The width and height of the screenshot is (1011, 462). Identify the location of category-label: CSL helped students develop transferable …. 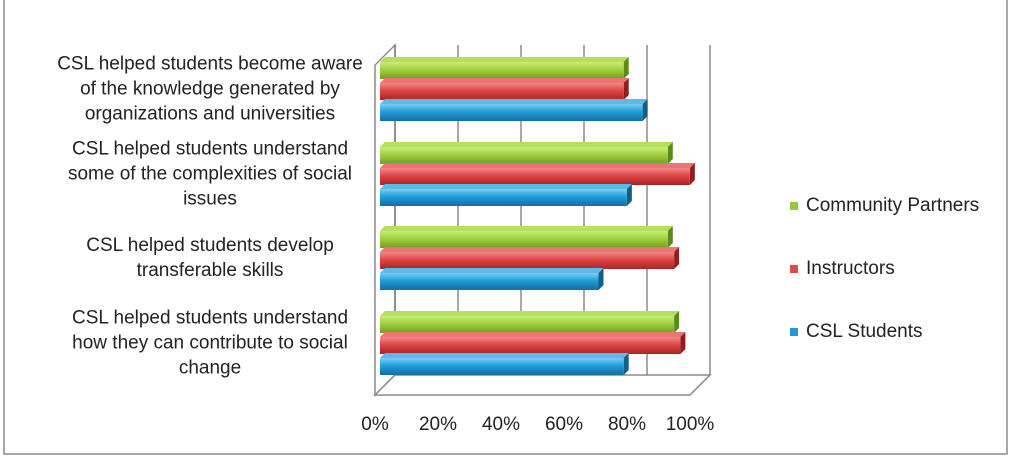
(210, 258).